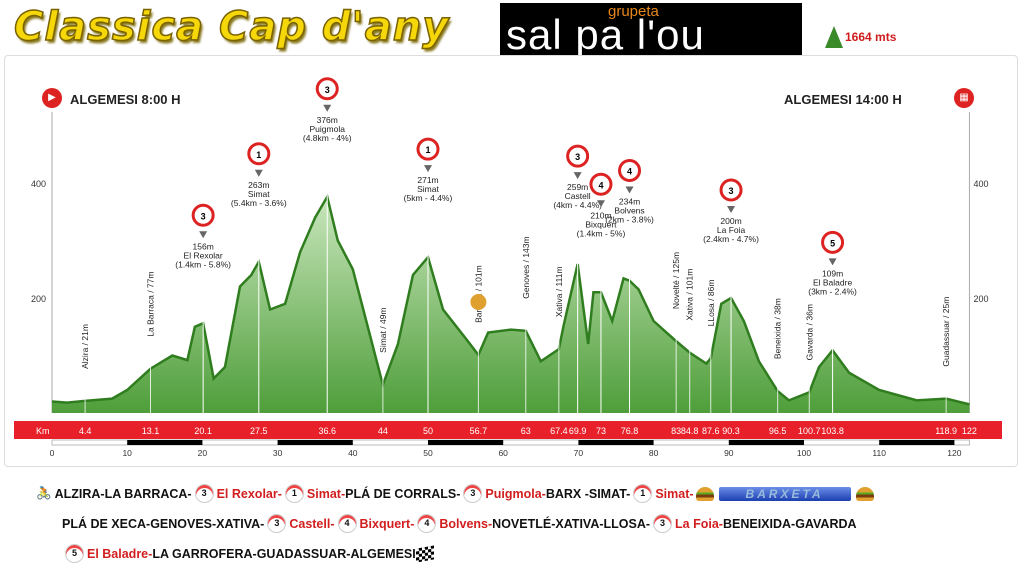  Describe the element at coordinates (980, 184) in the screenshot. I see `y-tick-label-right: 400` at that location.